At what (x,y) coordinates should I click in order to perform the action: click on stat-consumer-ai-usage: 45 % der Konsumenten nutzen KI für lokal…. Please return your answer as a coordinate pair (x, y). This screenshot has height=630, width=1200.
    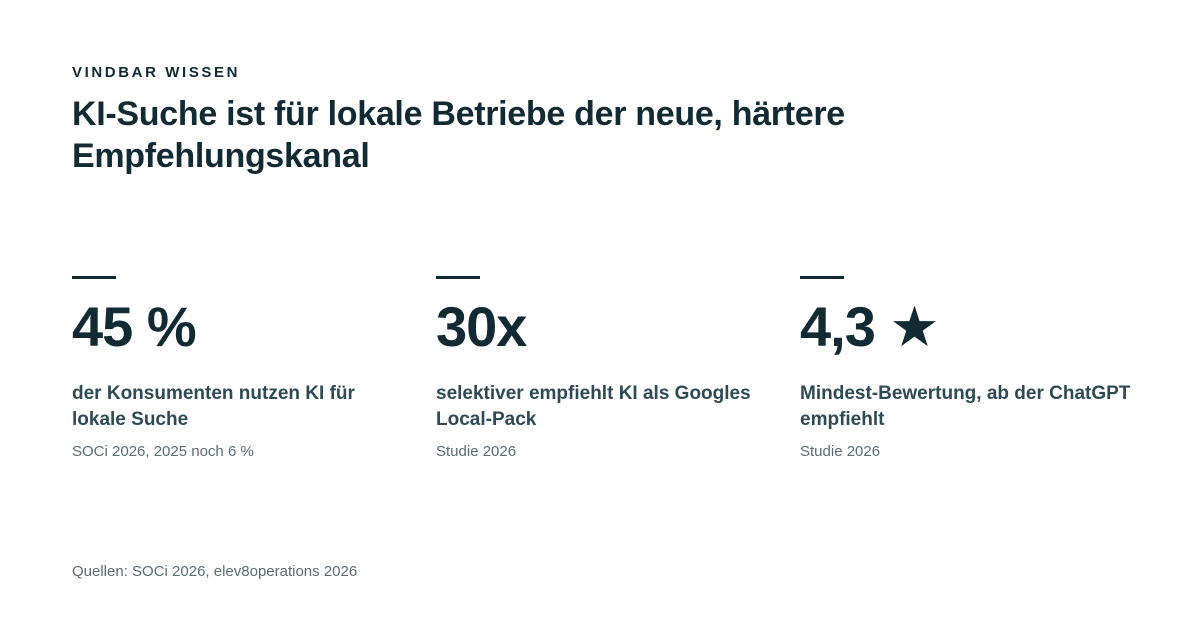
    Looking at the image, I should click on (242, 369).